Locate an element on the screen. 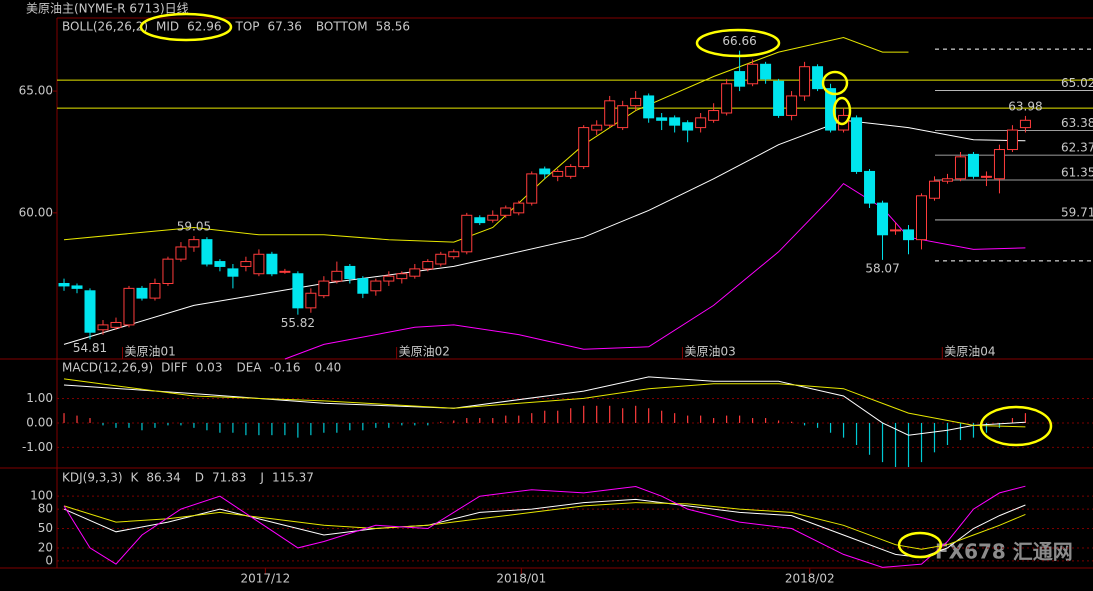 The image size is (1093, 591). legend-text: MID is located at coordinates (167, 27).